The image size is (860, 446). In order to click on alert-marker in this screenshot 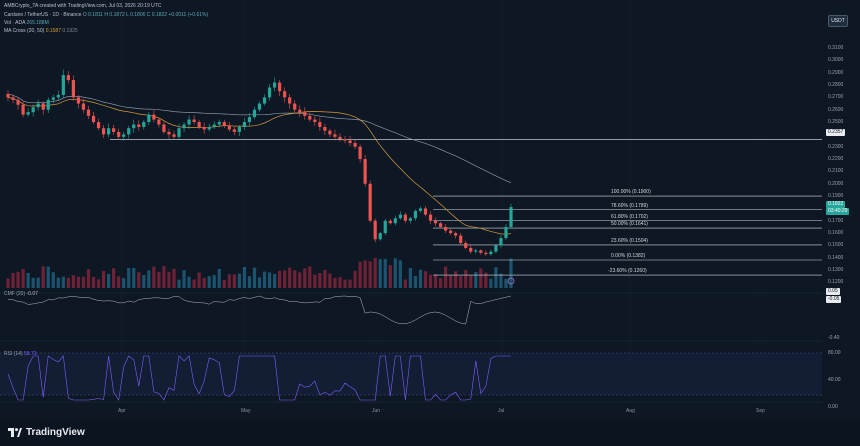, I will do `click(511, 281)`.